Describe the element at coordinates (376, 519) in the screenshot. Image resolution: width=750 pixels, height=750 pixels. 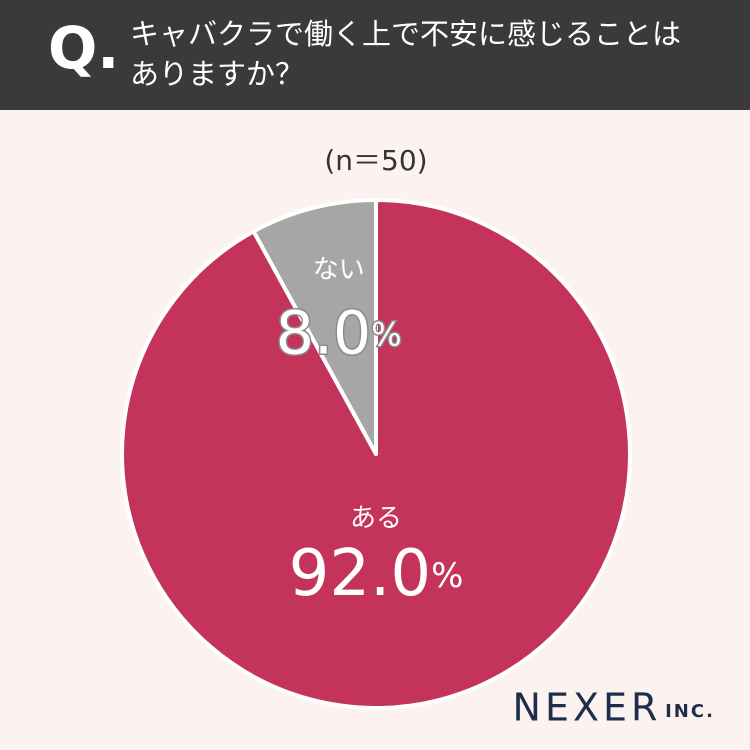
I see `category-label: ある` at that location.